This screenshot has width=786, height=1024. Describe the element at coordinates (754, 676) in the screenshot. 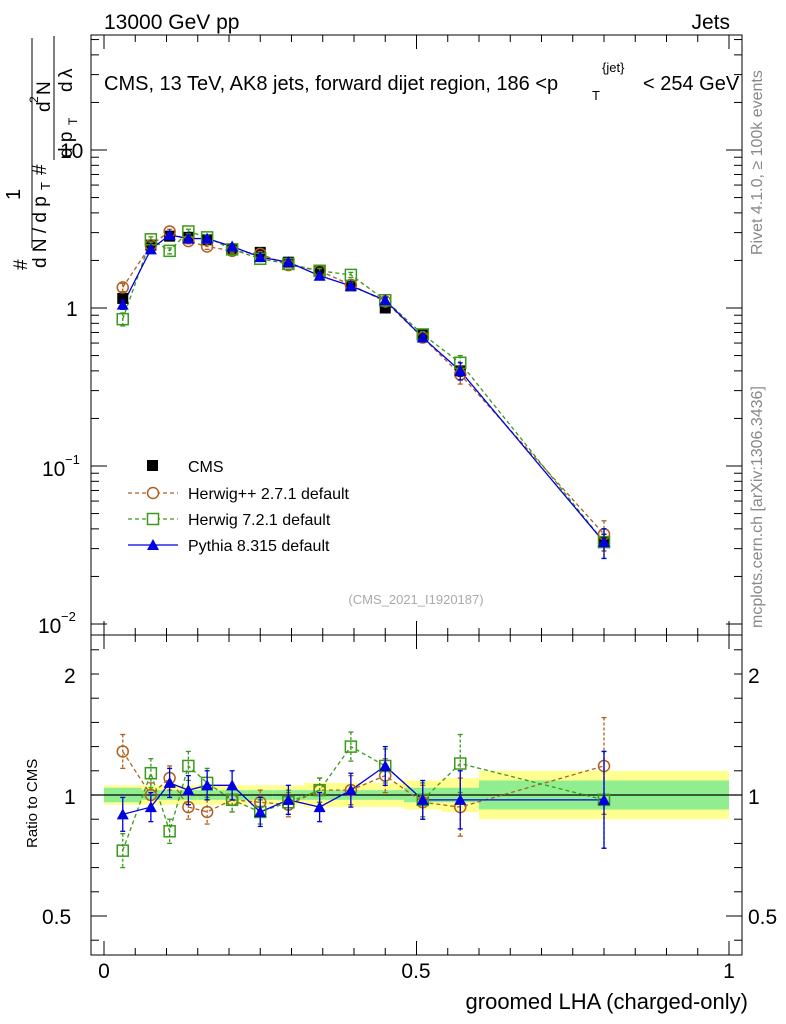

I see `ratio-tick-label-2-right: 2` at that location.